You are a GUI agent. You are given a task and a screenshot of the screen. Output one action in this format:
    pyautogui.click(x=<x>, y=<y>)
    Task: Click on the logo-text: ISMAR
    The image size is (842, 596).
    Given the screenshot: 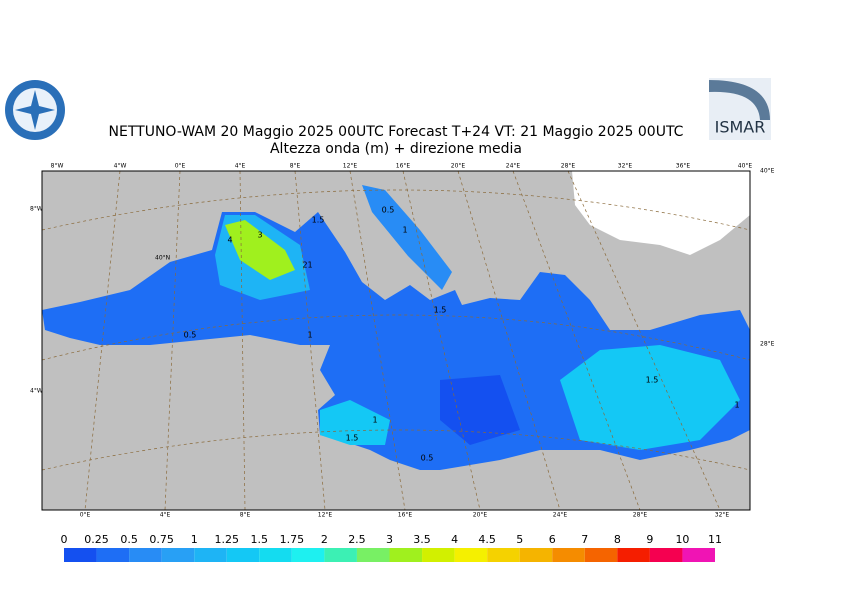 What is the action you would take?
    pyautogui.click(x=740, y=127)
    